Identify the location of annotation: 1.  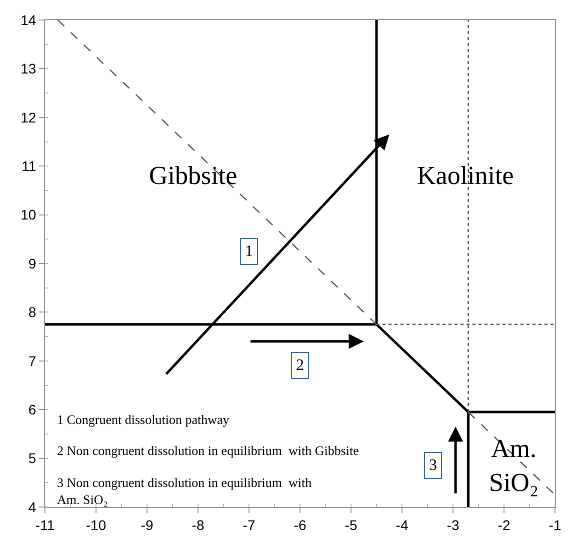
(249, 251).